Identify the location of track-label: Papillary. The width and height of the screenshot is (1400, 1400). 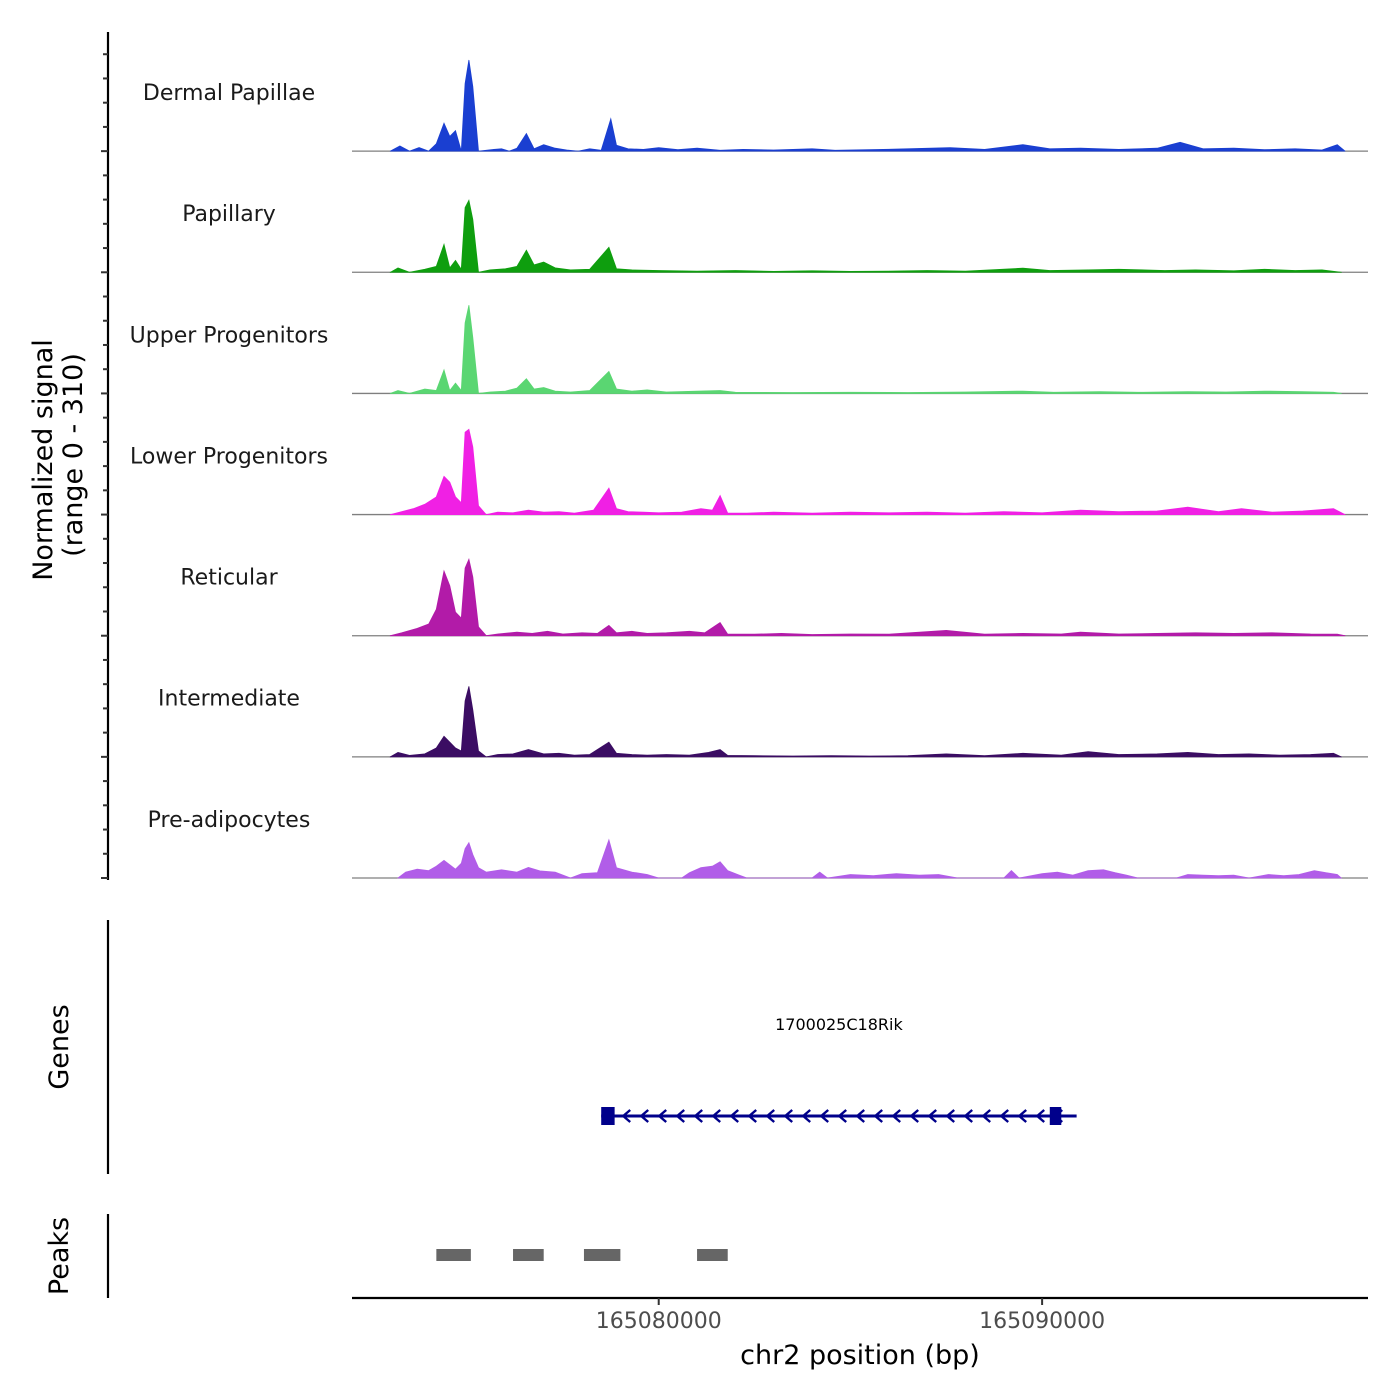
(229, 214).